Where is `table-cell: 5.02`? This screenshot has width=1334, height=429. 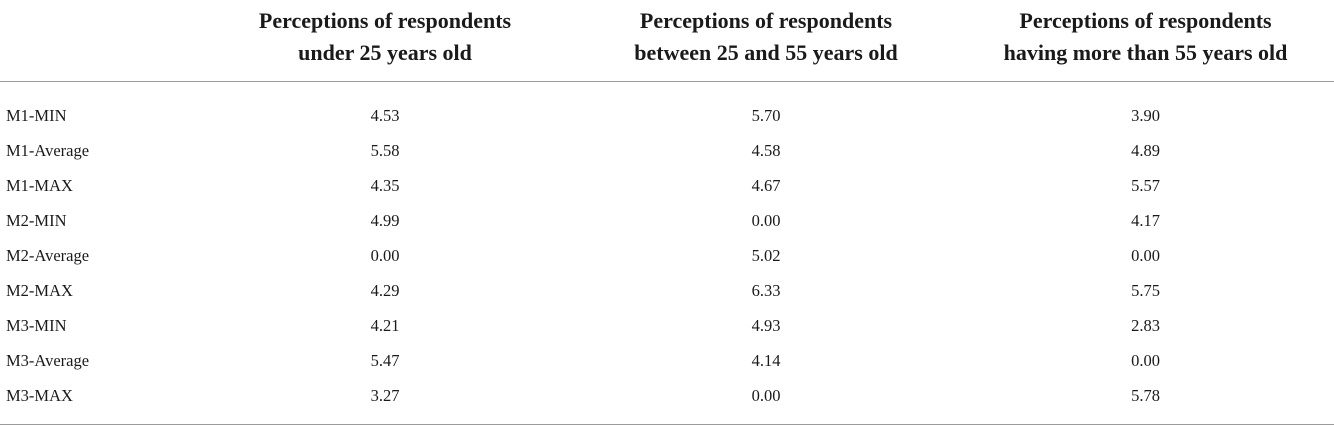
table-cell: 5.02 is located at coordinates (766, 255).